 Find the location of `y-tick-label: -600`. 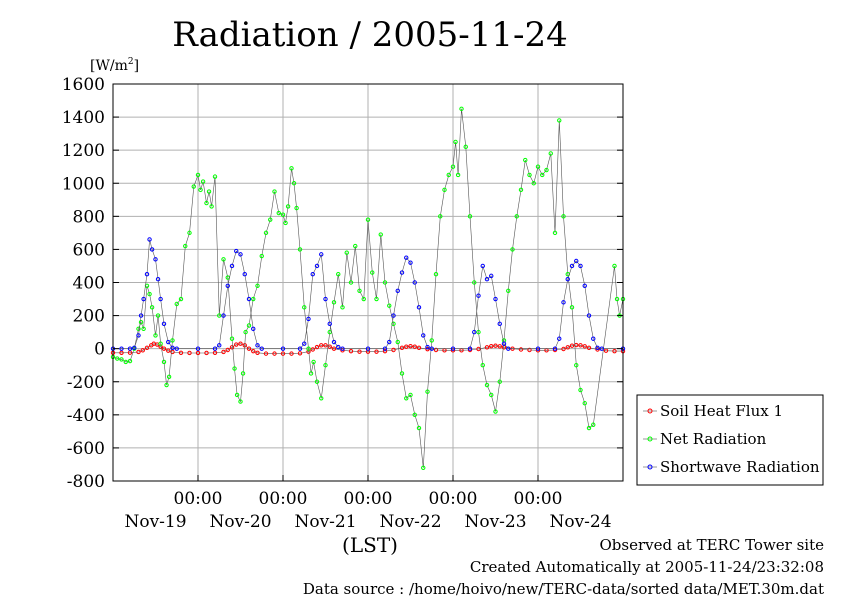

y-tick-label: -600 is located at coordinates (86, 449).